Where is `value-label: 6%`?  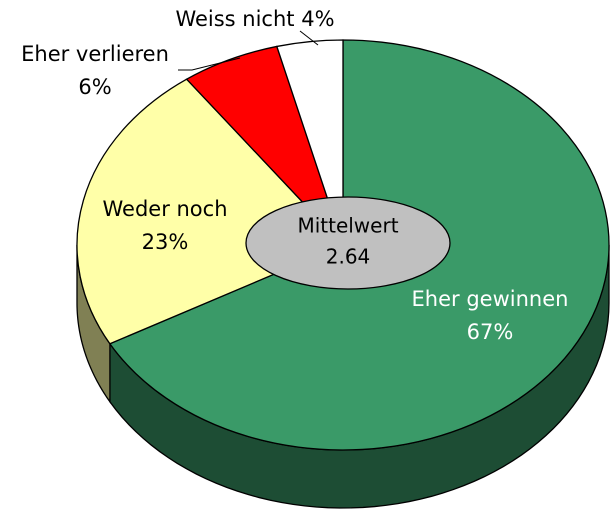
value-label: 6% is located at coordinates (94, 87).